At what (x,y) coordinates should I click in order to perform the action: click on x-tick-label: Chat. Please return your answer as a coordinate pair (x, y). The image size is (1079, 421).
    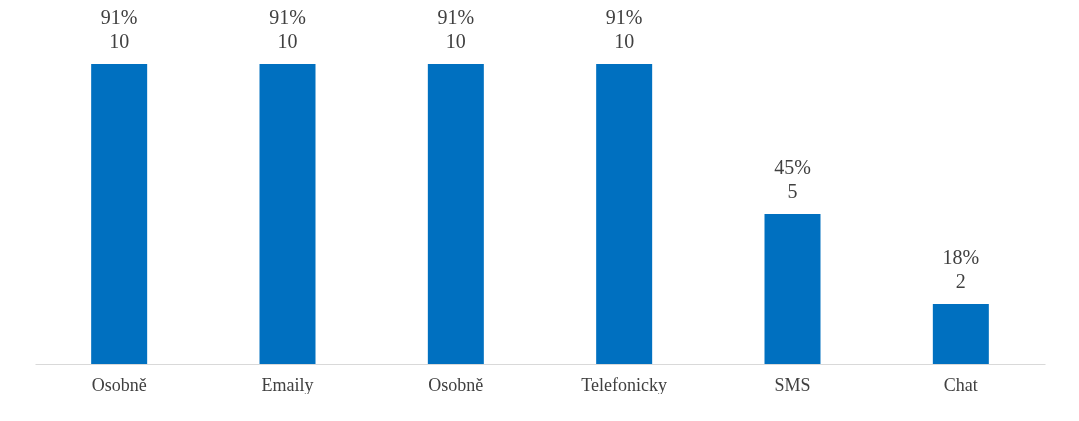
    Looking at the image, I should click on (960, 384).